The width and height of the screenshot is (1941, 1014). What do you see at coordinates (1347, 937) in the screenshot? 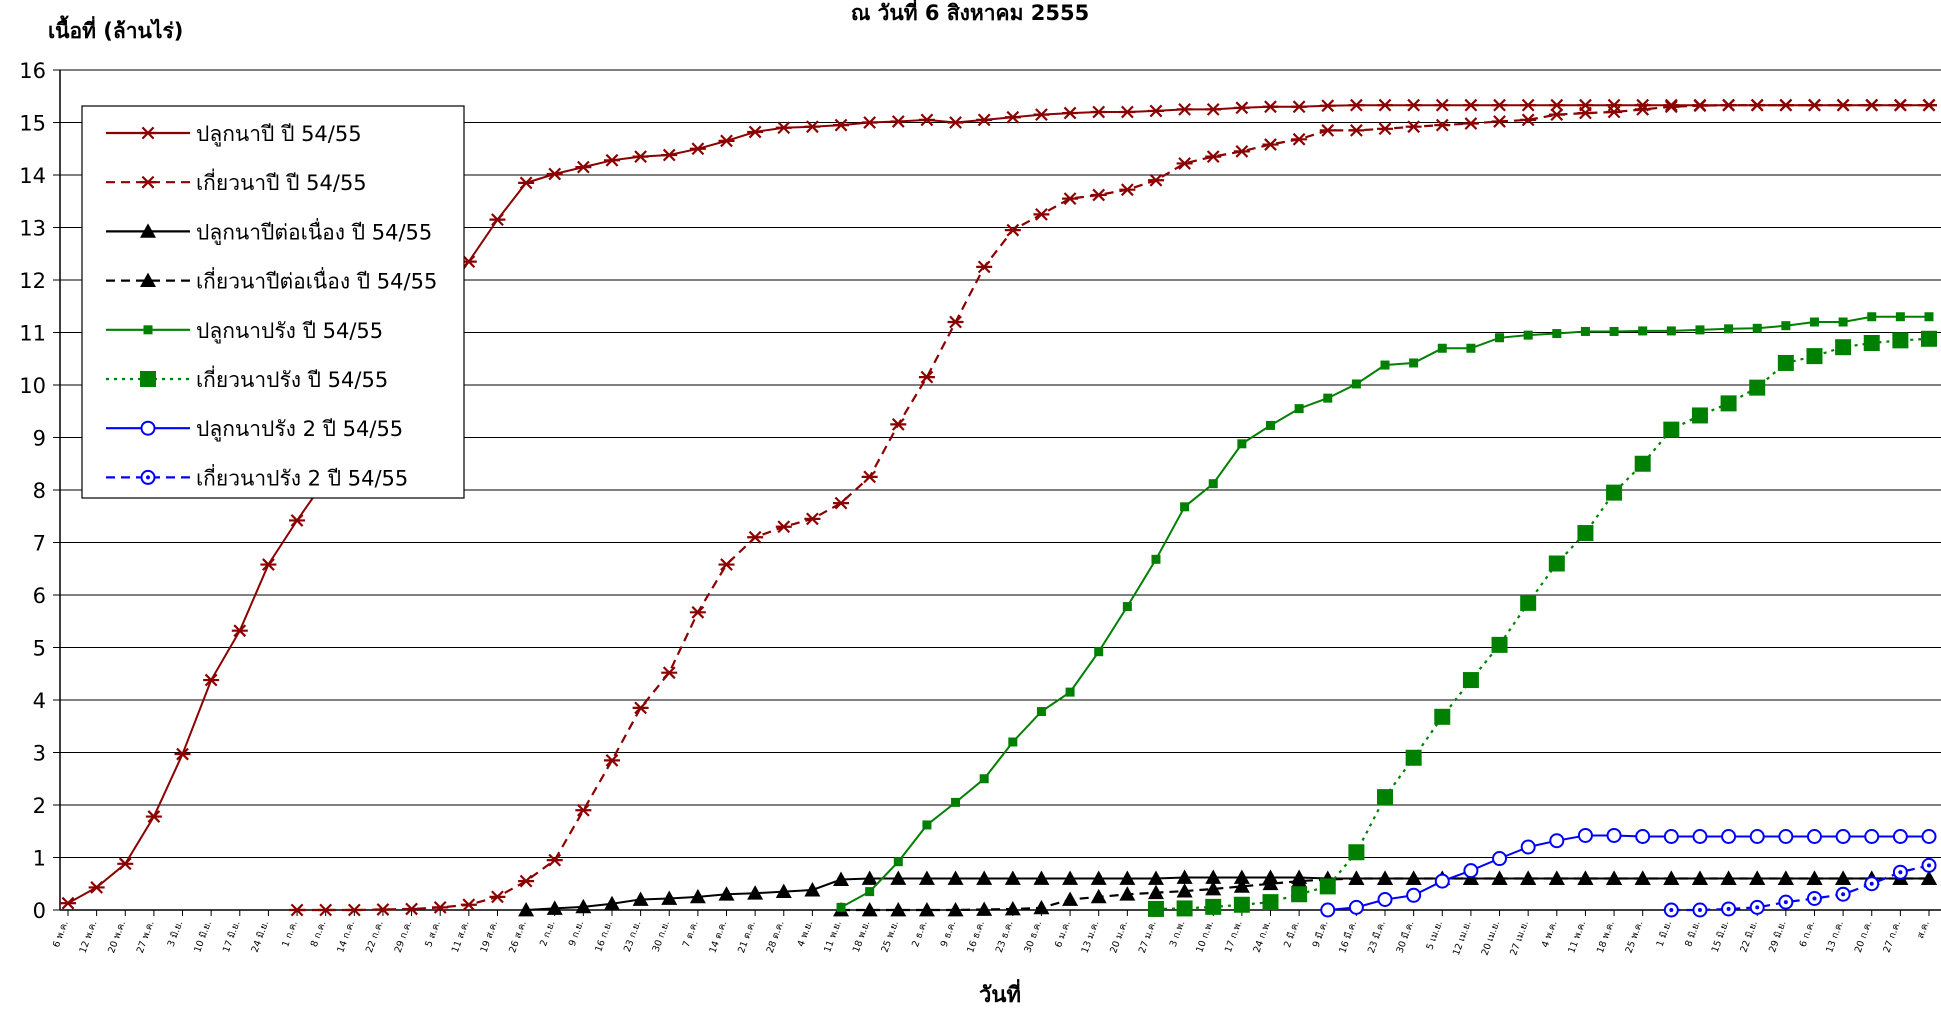
I see `x-tick-label: 16 มี.ค.` at bounding box center [1347, 937].